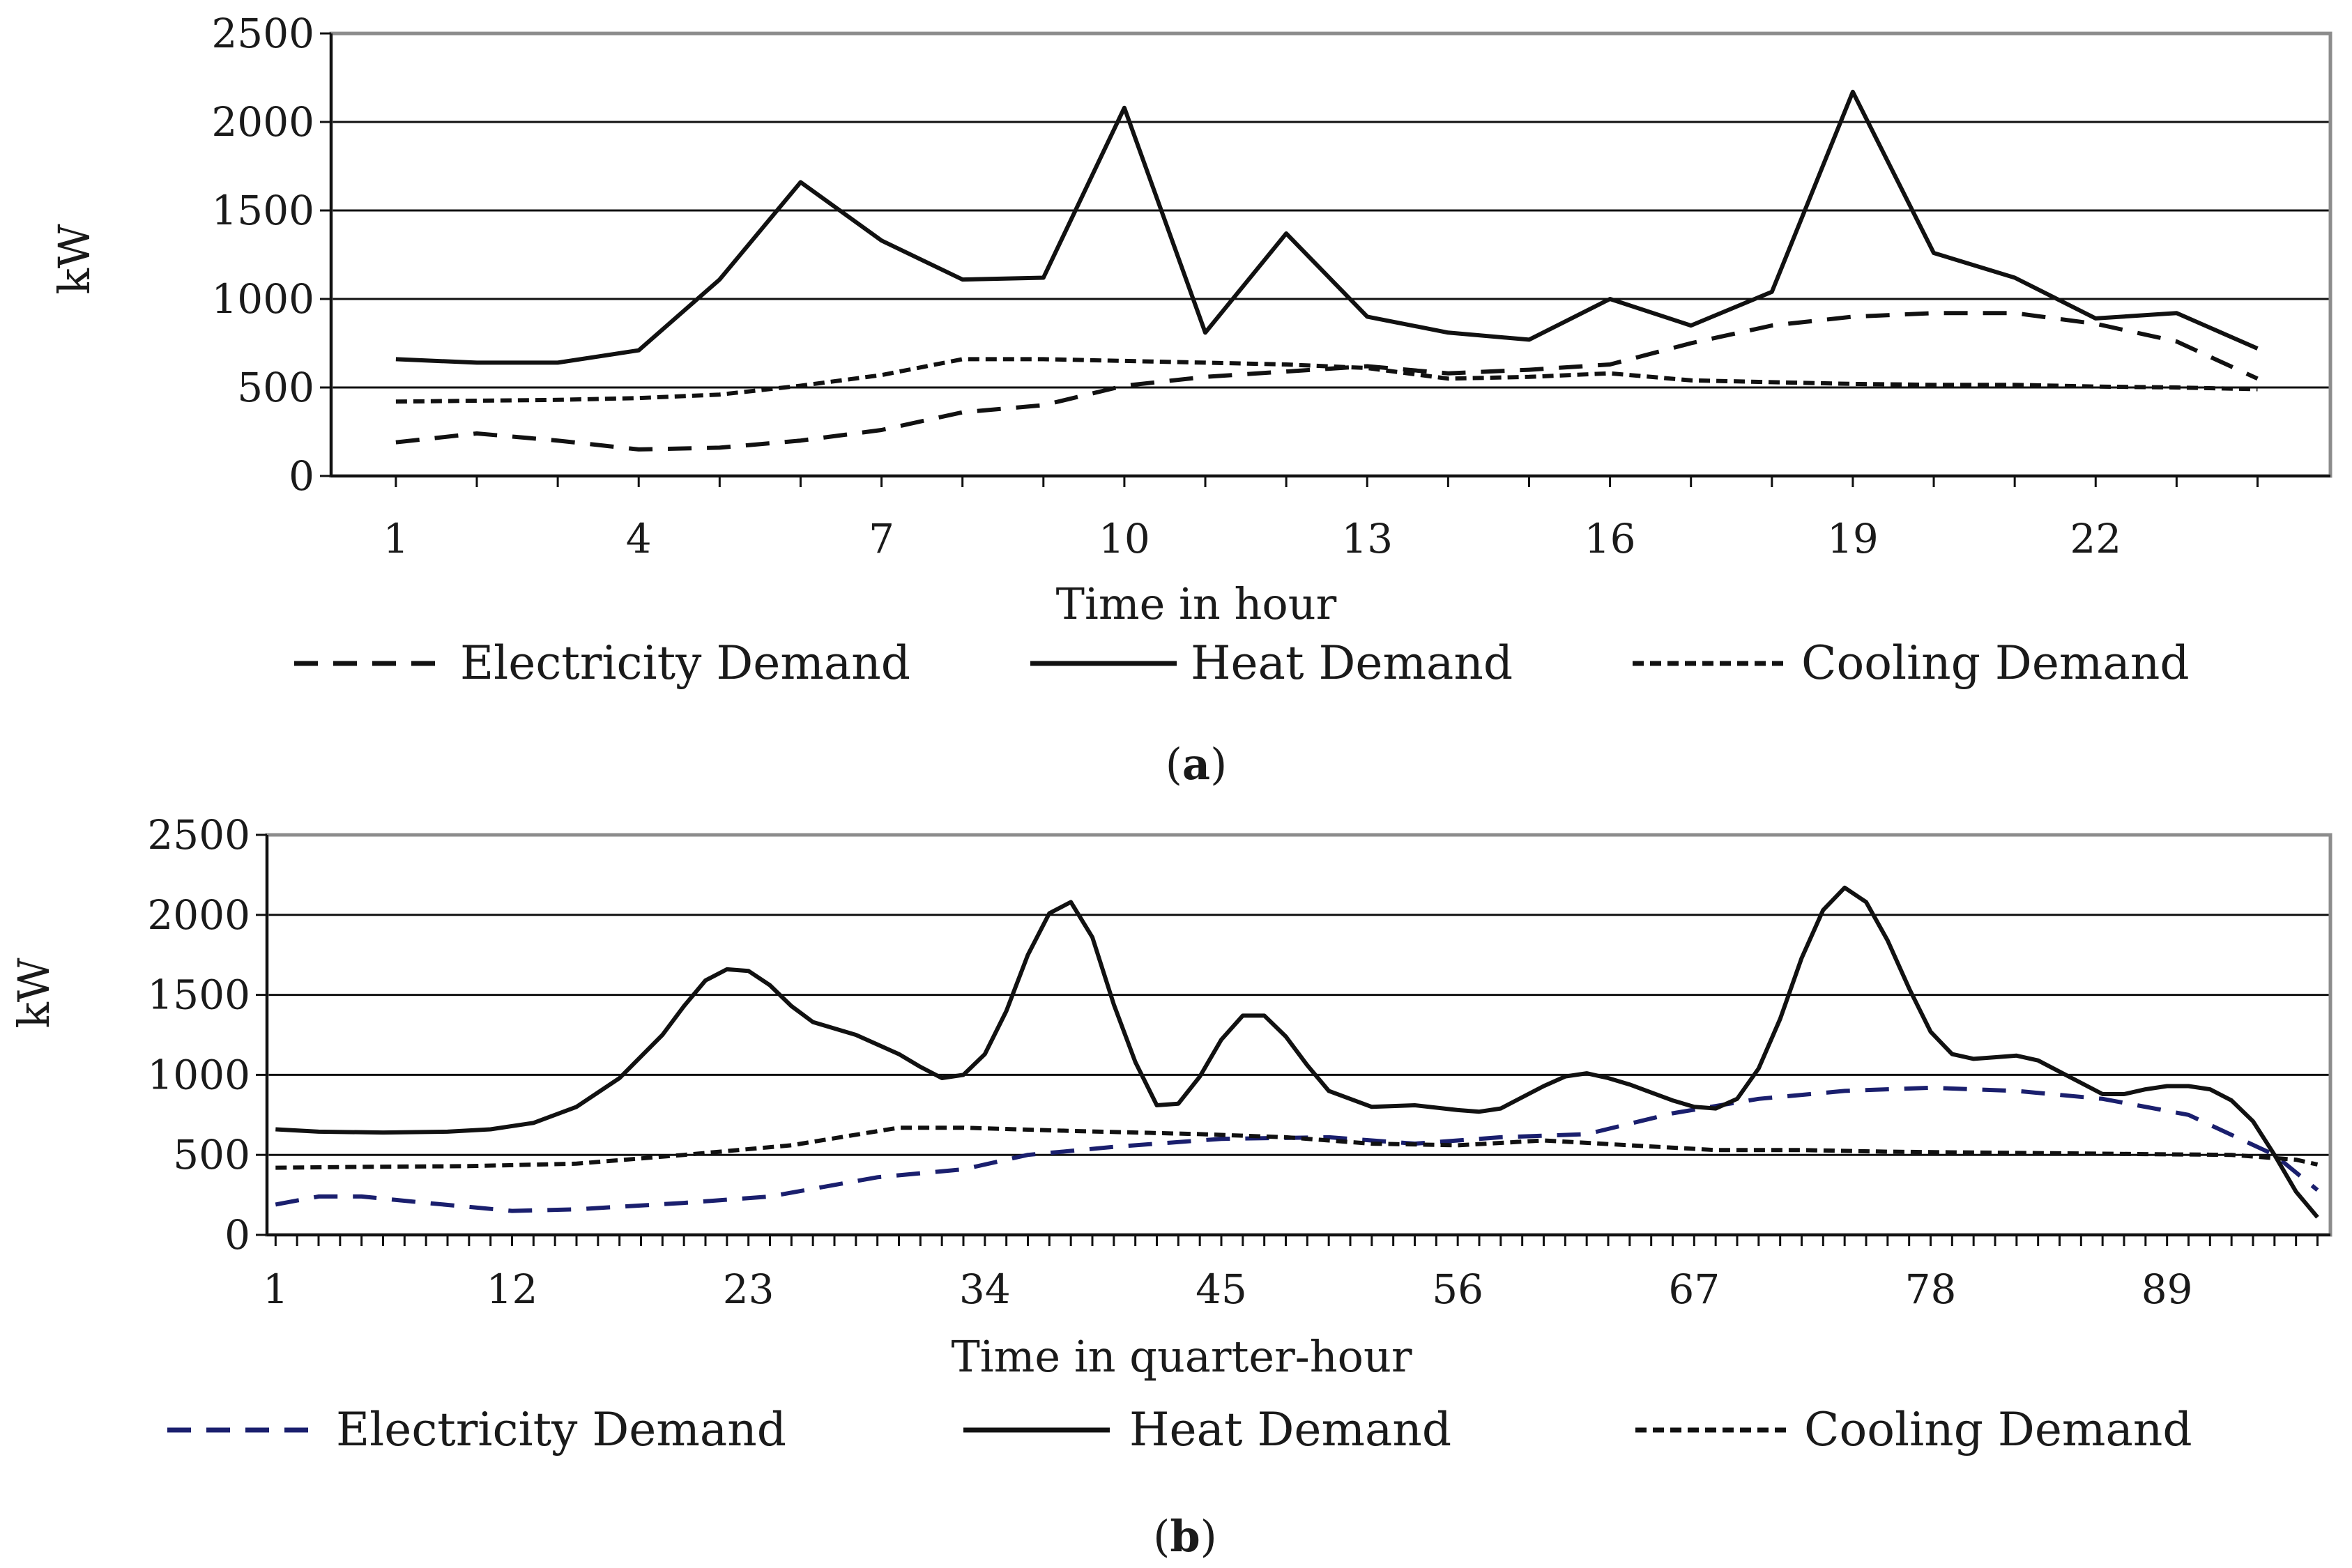 This screenshot has width=2352, height=1568. I want to click on a-y-tick-label: 0, so click(301, 476).